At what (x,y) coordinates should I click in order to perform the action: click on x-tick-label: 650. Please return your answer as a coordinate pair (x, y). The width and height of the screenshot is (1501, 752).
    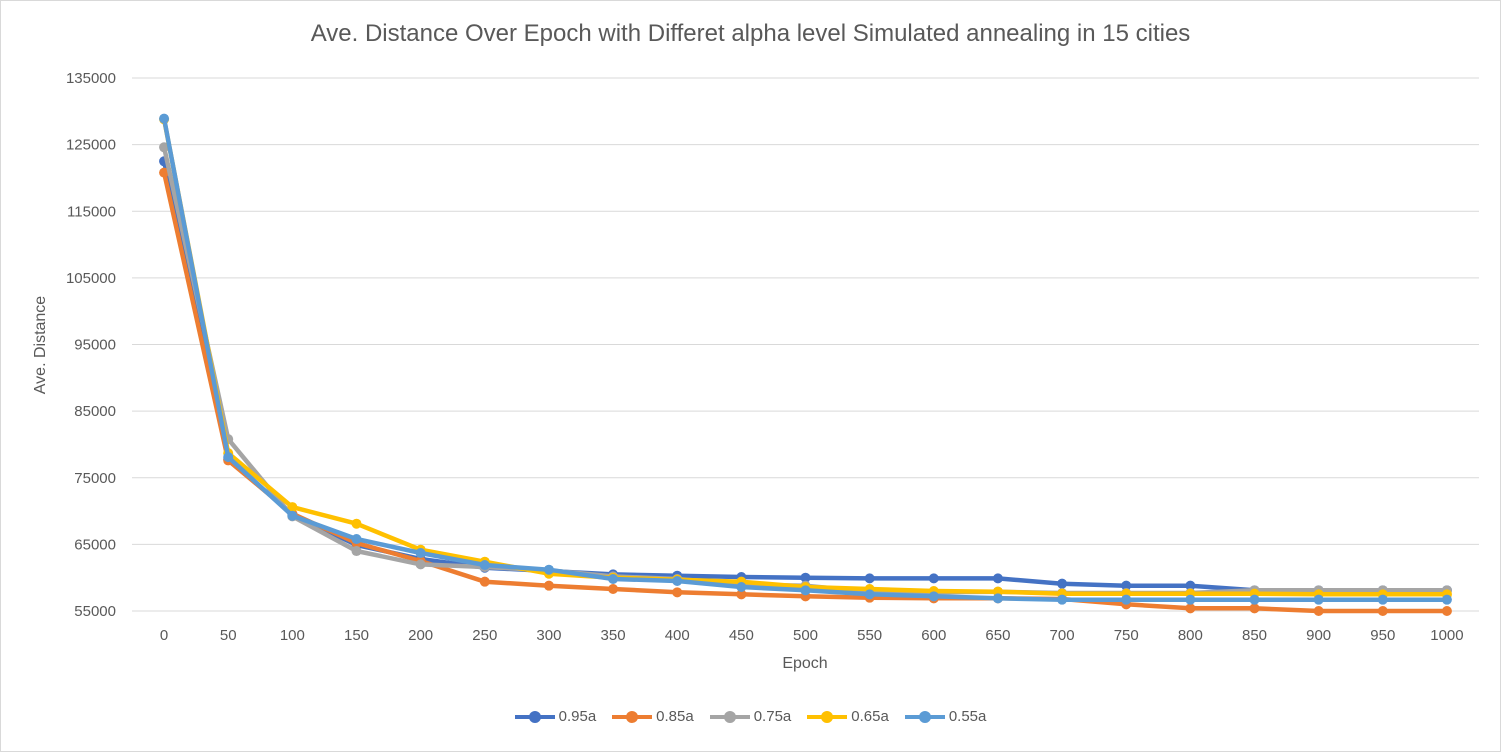
    Looking at the image, I should click on (997, 635).